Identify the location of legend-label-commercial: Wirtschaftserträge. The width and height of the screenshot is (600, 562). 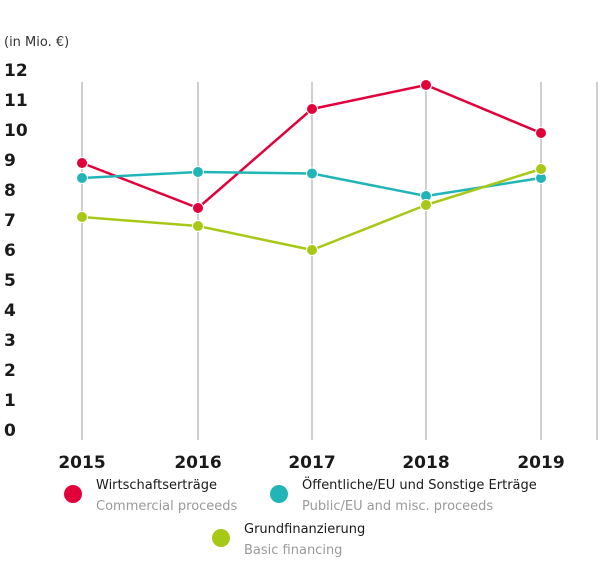
(156, 485).